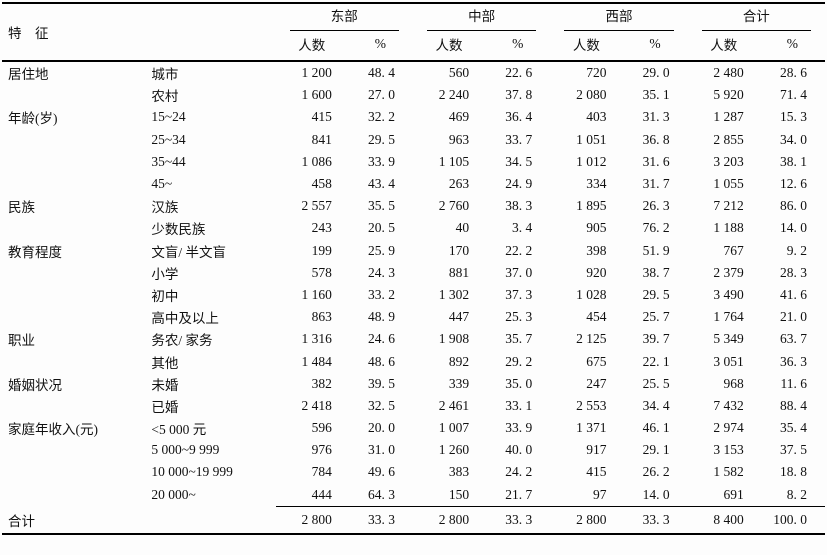 Image resolution: width=827 pixels, height=555 pixels. I want to click on cell-count: 454, so click(596, 317).